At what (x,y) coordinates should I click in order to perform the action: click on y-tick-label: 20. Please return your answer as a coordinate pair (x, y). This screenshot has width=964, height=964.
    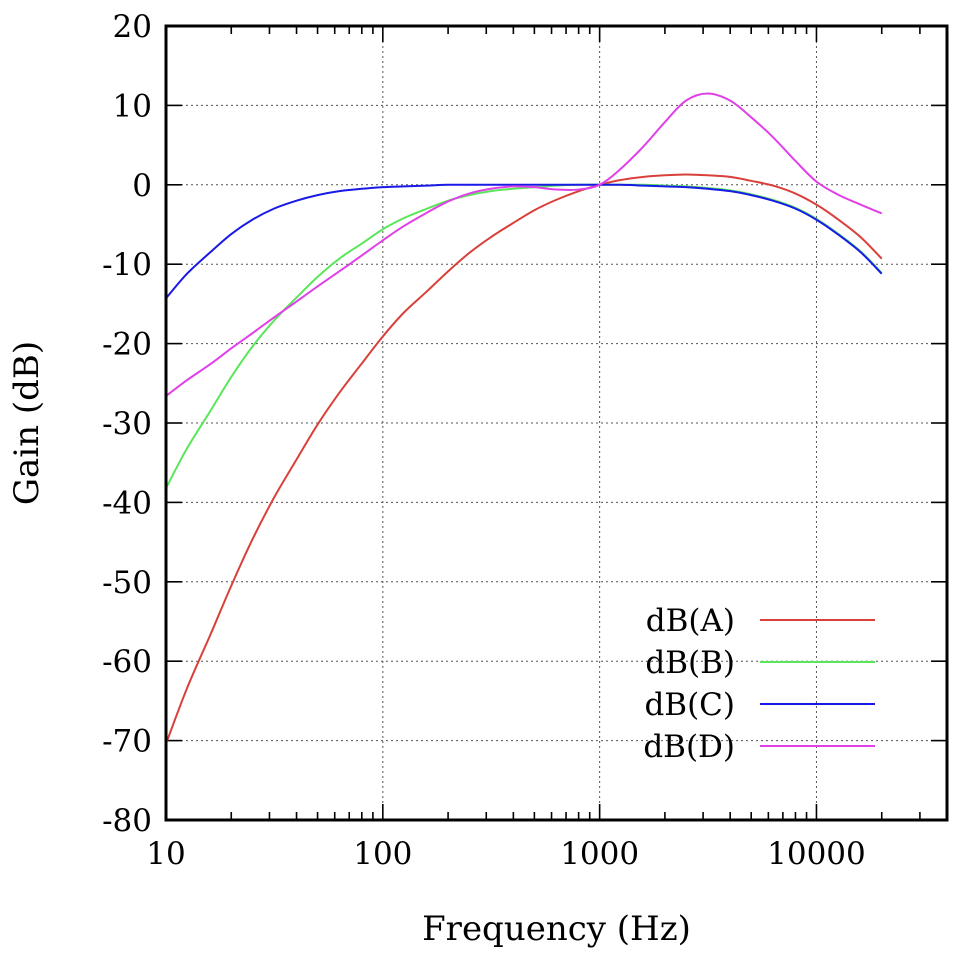
    Looking at the image, I should click on (132, 27).